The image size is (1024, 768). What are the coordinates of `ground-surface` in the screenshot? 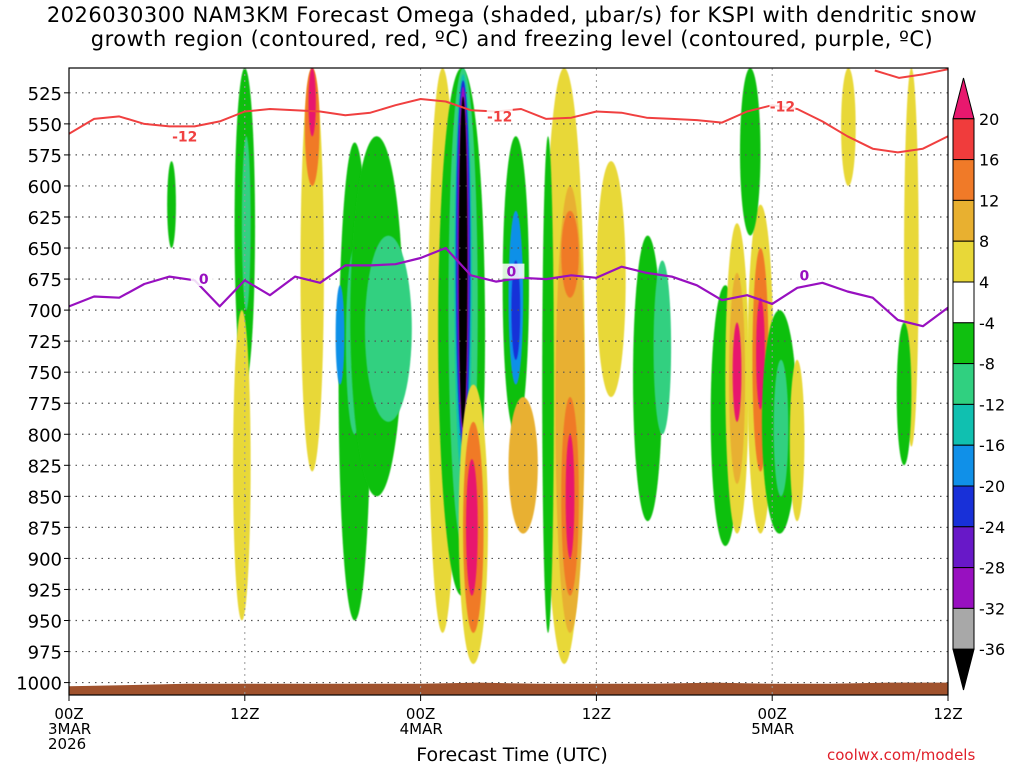 It's located at (508, 688).